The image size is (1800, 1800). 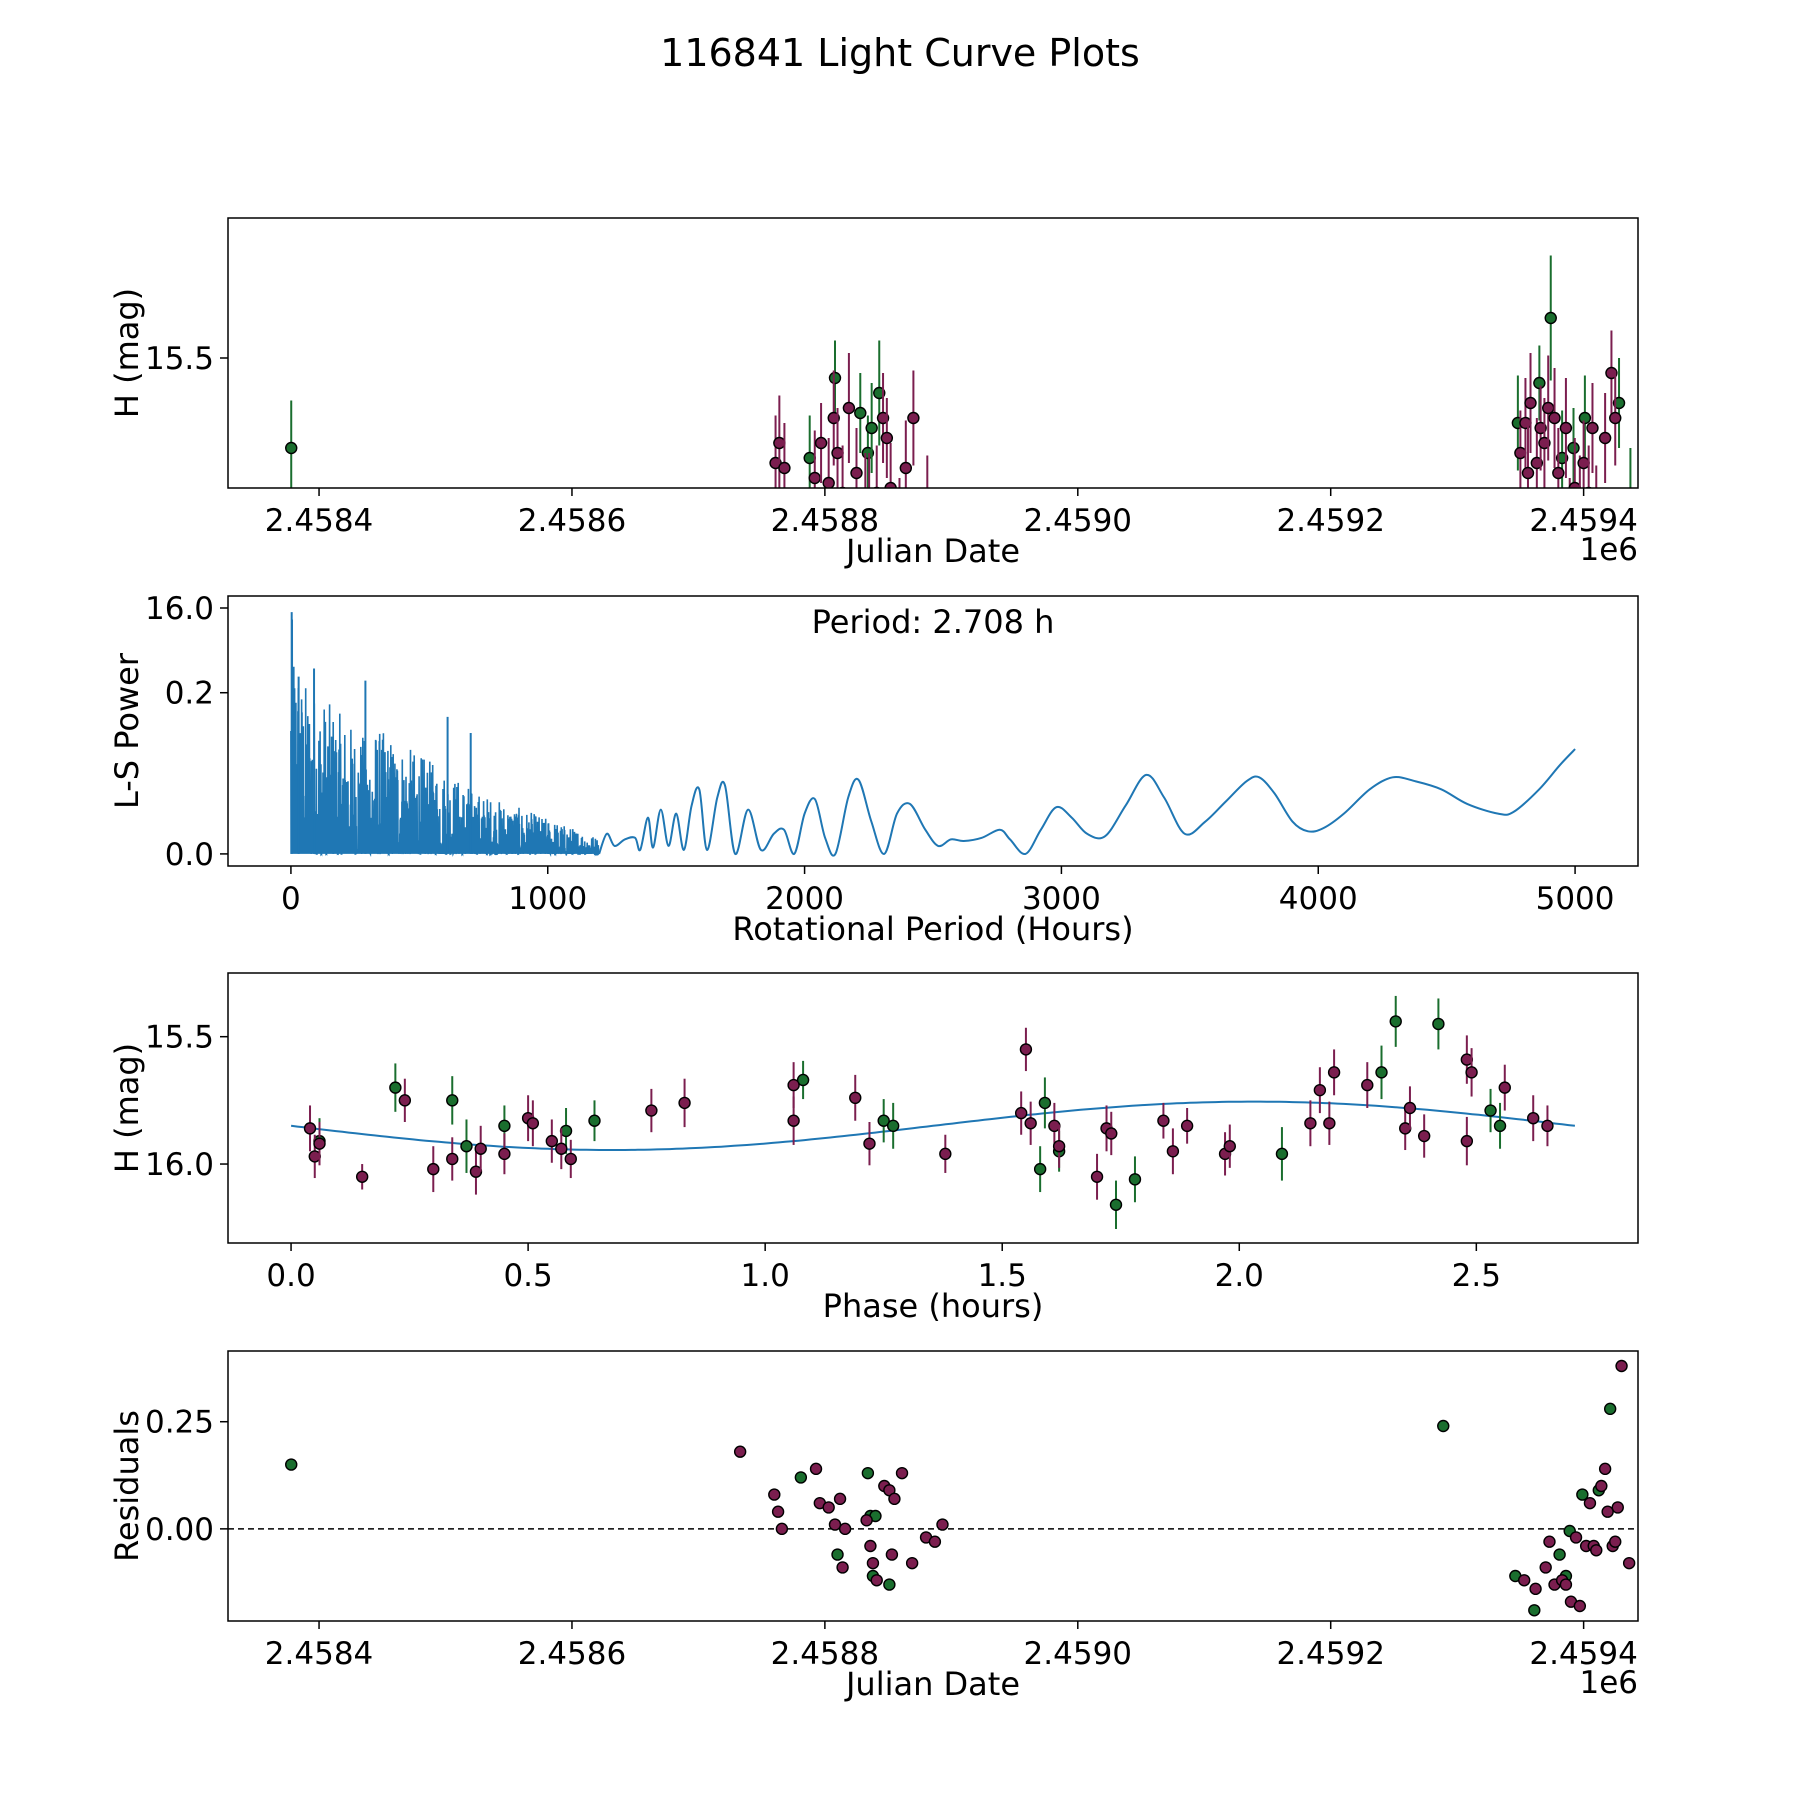 What do you see at coordinates (547, 899) in the screenshot?
I see `x-tick-label: 1000` at bounding box center [547, 899].